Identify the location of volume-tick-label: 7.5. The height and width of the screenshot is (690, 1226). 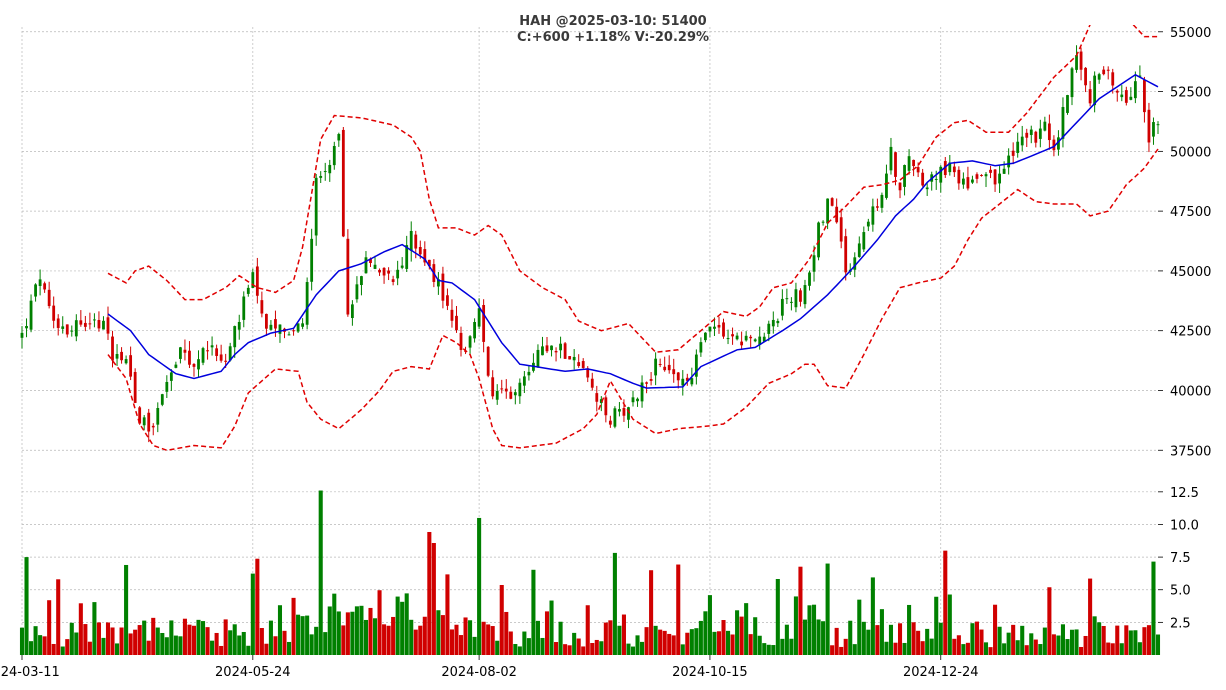
(1180, 558).